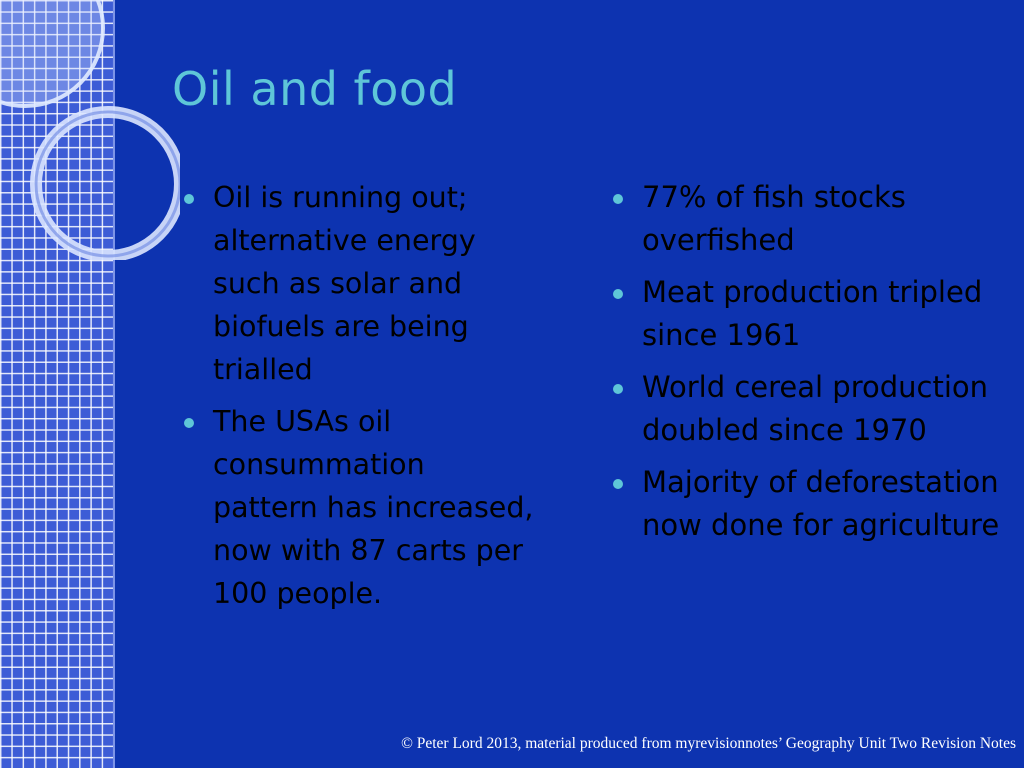 The height and width of the screenshot is (768, 1024). What do you see at coordinates (52, 54) in the screenshot?
I see `large-circle-decoration` at bounding box center [52, 54].